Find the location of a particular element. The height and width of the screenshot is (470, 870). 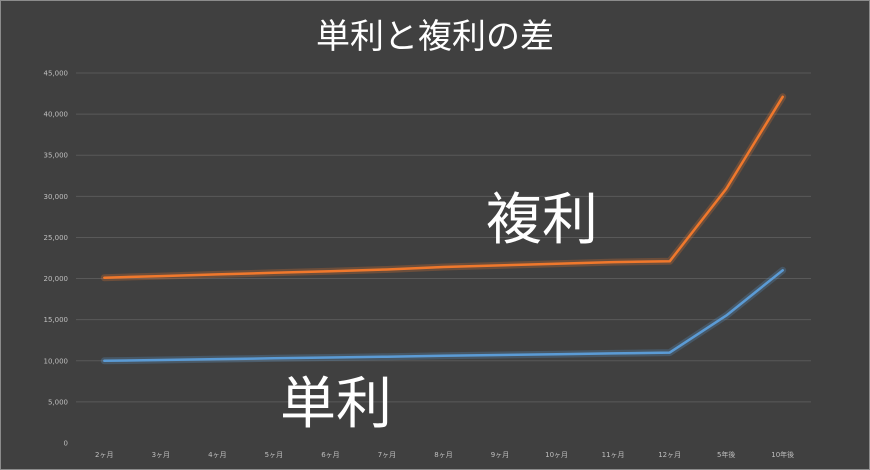

x-tick-label: 5ヶ月 is located at coordinates (274, 455).